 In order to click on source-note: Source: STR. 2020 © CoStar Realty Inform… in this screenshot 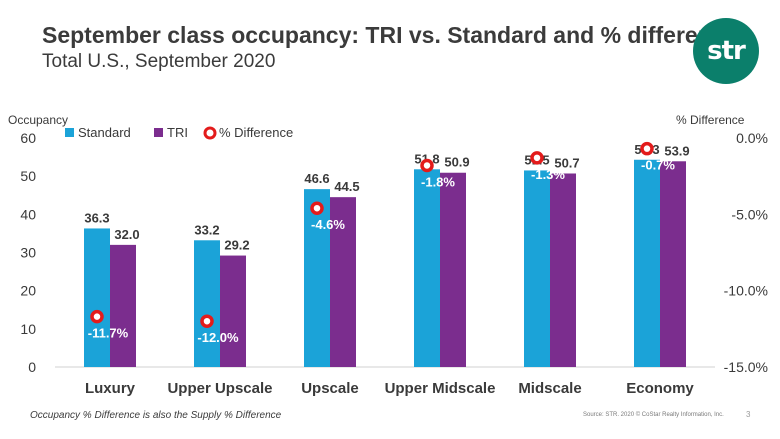, I will do `click(653, 415)`.